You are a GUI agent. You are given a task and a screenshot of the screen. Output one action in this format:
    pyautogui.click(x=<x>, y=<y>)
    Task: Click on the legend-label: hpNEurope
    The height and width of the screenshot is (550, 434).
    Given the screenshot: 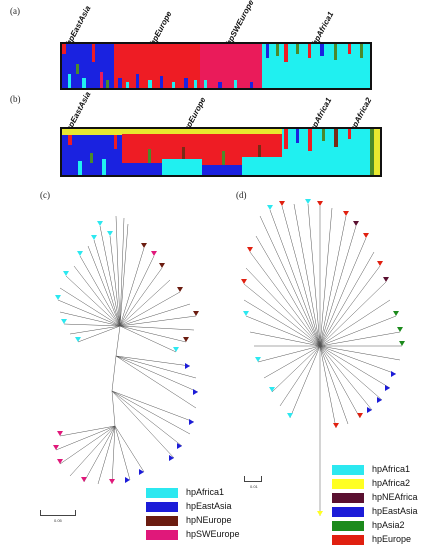 What is the action you would take?
    pyautogui.click(x=209, y=520)
    